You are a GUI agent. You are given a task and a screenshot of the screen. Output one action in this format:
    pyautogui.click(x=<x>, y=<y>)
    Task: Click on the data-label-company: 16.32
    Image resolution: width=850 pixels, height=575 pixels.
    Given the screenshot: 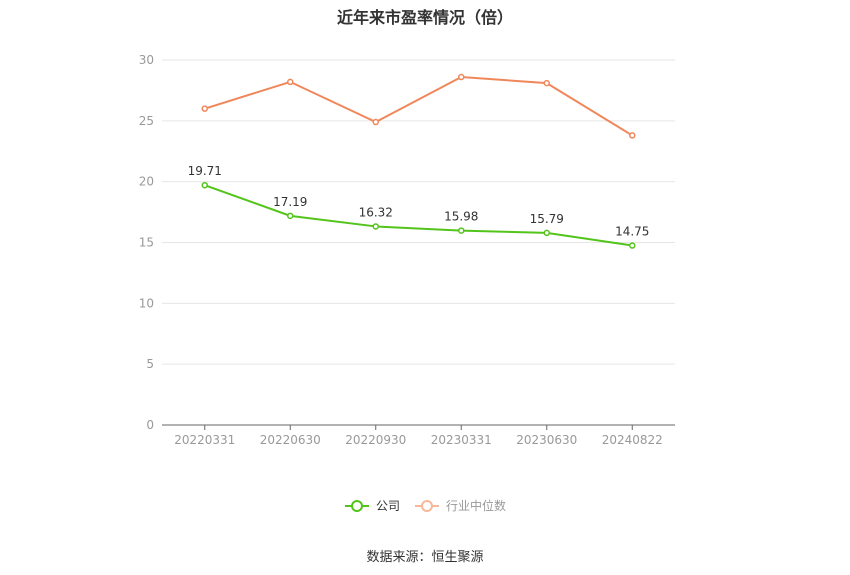 What is the action you would take?
    pyautogui.click(x=376, y=212)
    